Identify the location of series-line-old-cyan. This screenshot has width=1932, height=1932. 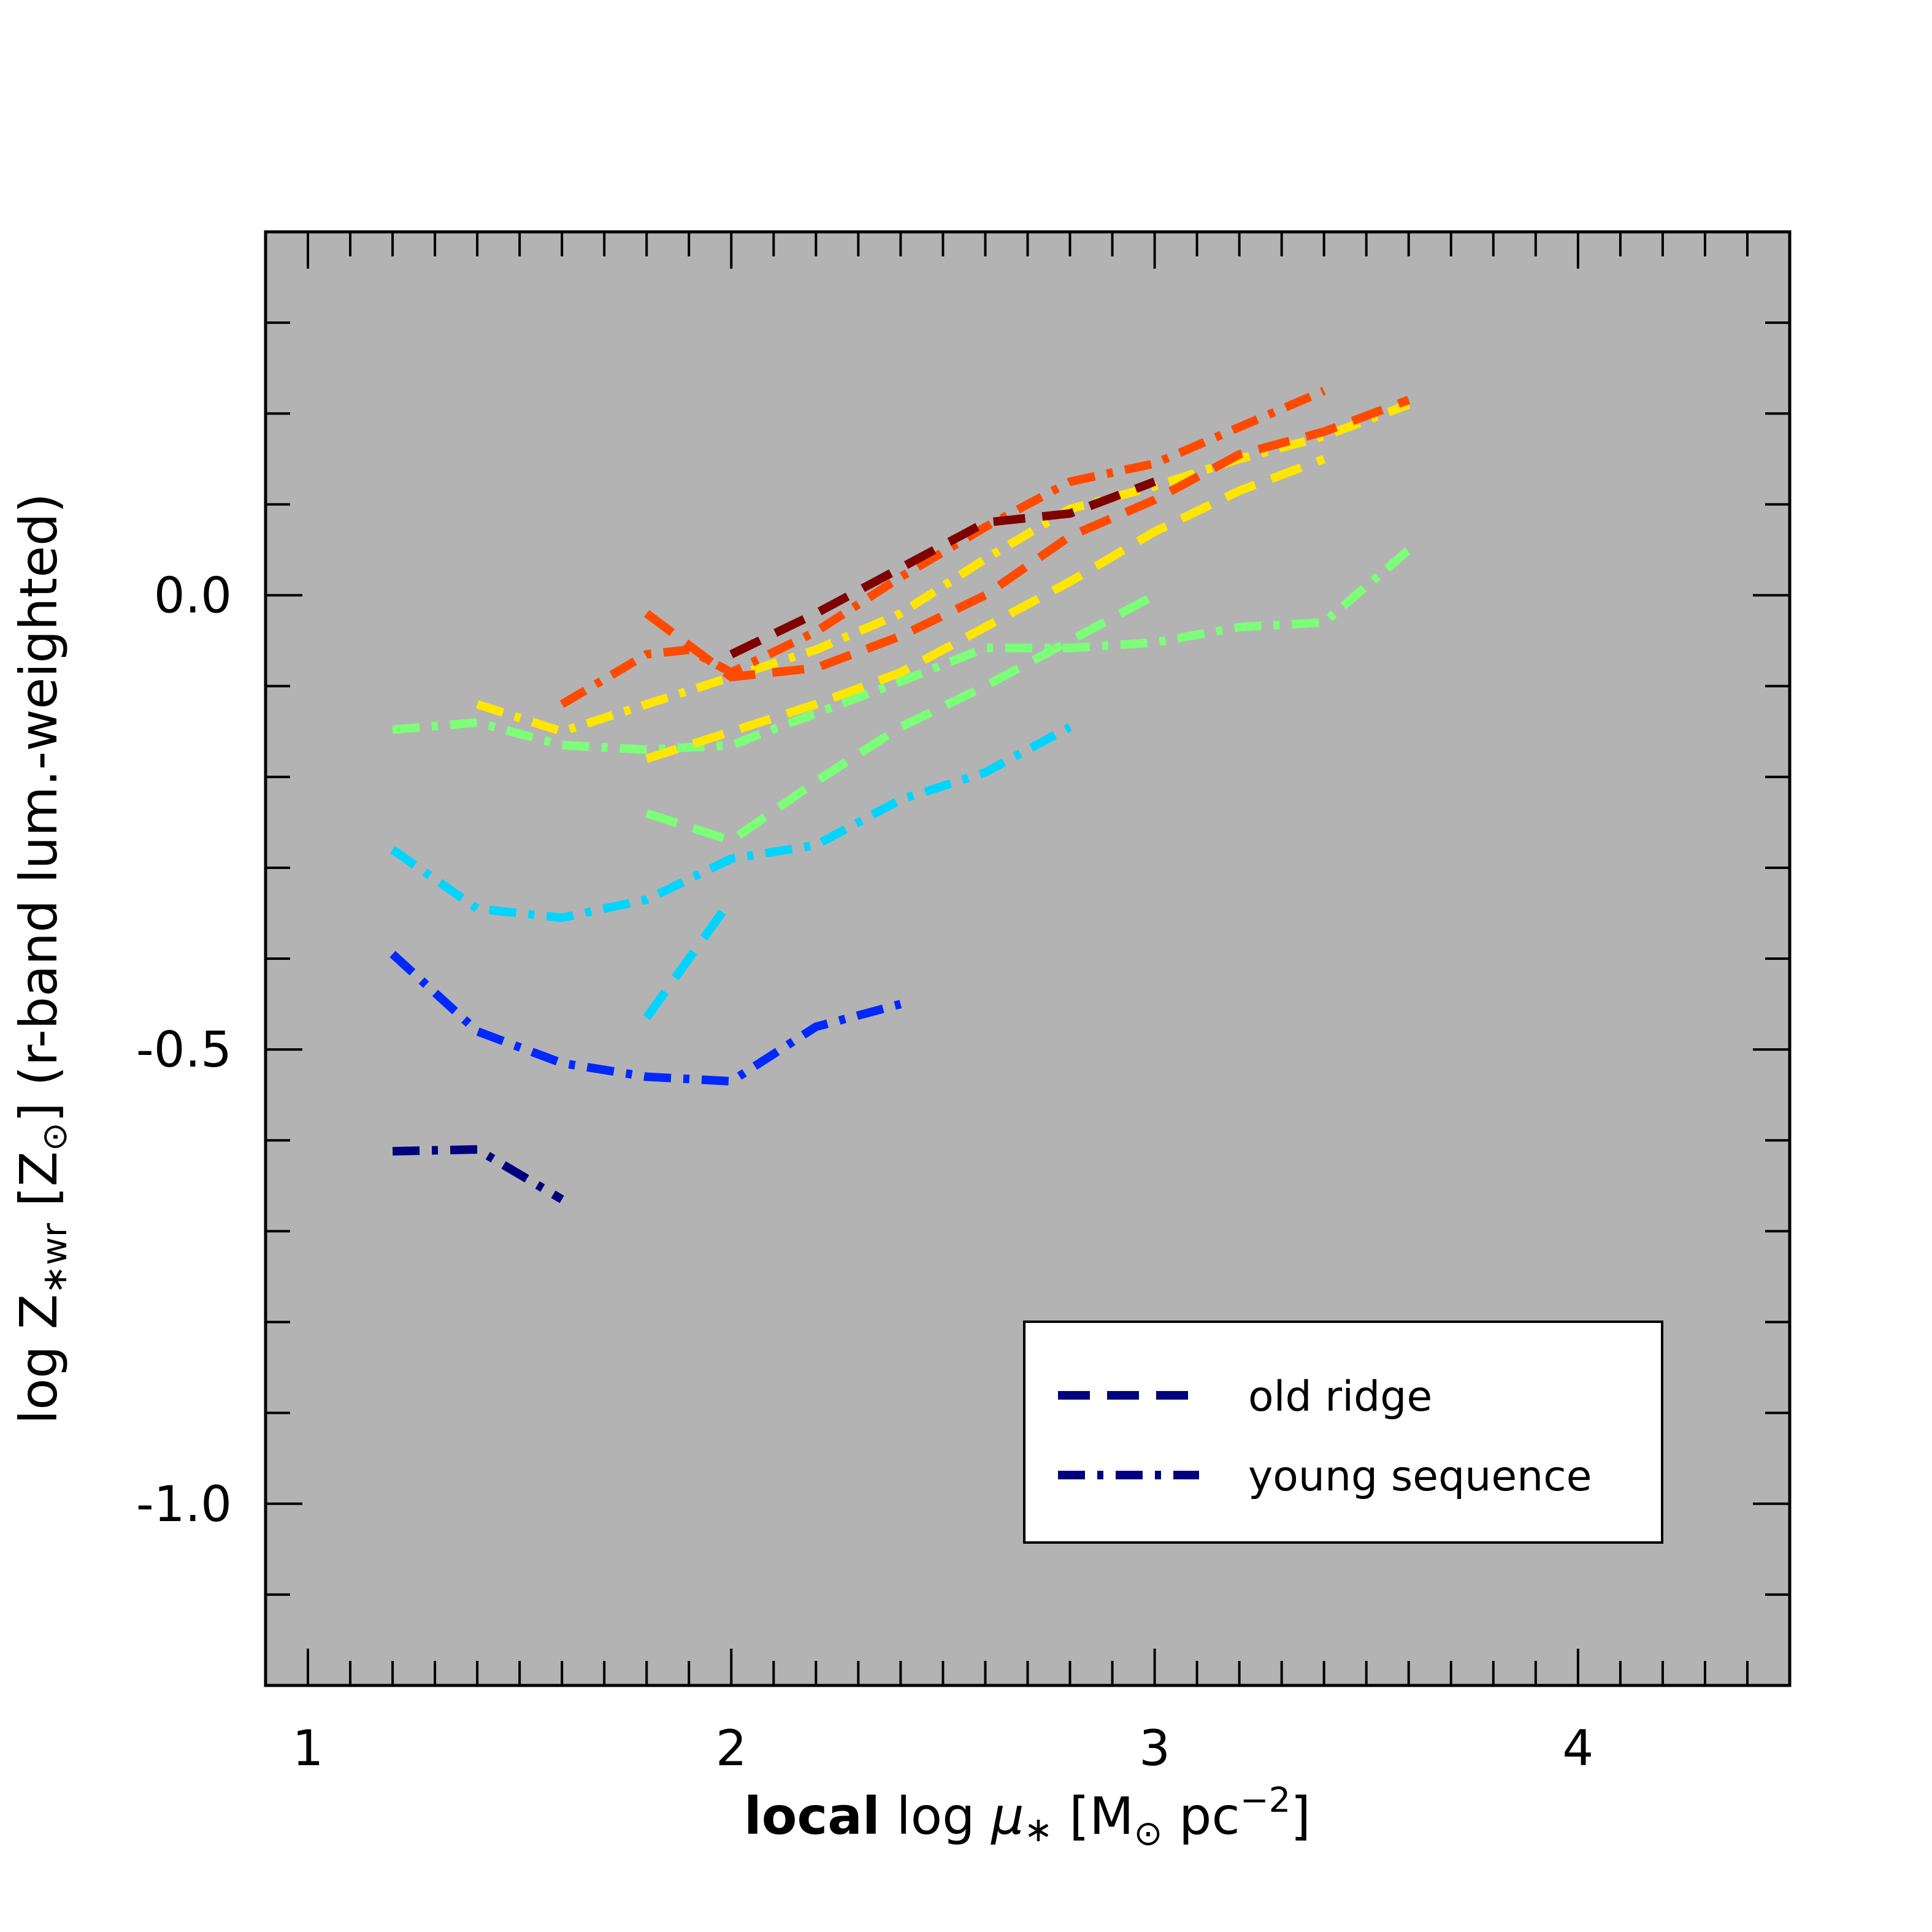
(689, 959).